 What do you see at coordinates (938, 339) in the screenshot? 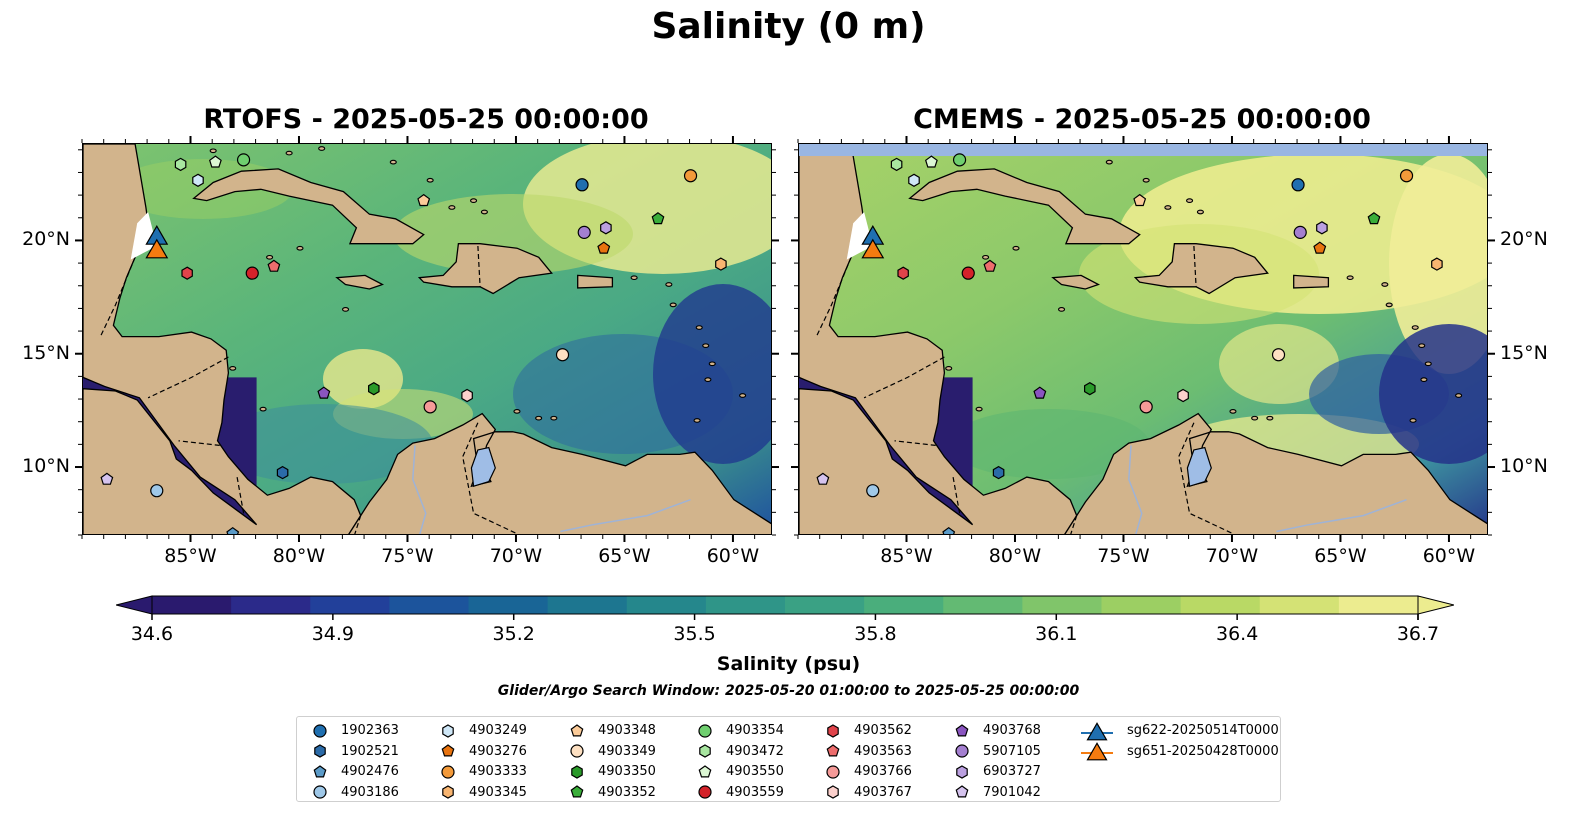
I see `land-mexico` at bounding box center [938, 339].